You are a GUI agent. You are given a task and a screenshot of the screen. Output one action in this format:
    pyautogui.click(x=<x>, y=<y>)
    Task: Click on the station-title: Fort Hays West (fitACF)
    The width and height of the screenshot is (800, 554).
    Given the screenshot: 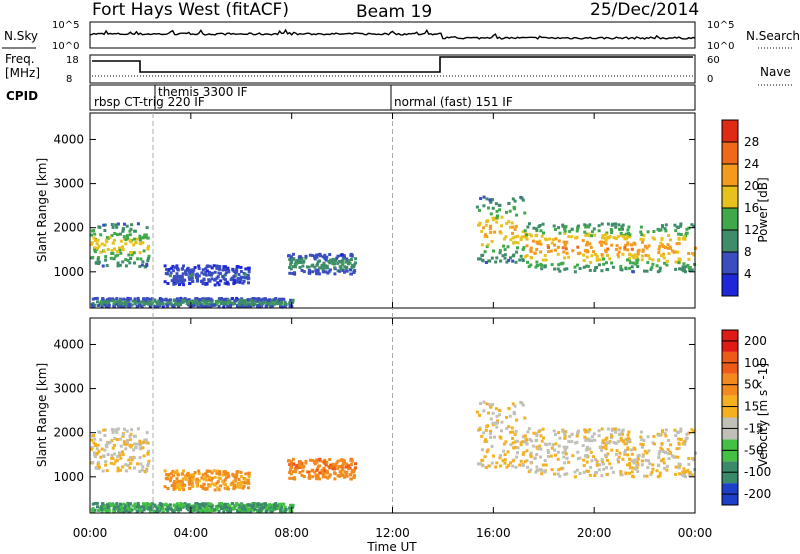 What is the action you would take?
    pyautogui.click(x=190, y=10)
    